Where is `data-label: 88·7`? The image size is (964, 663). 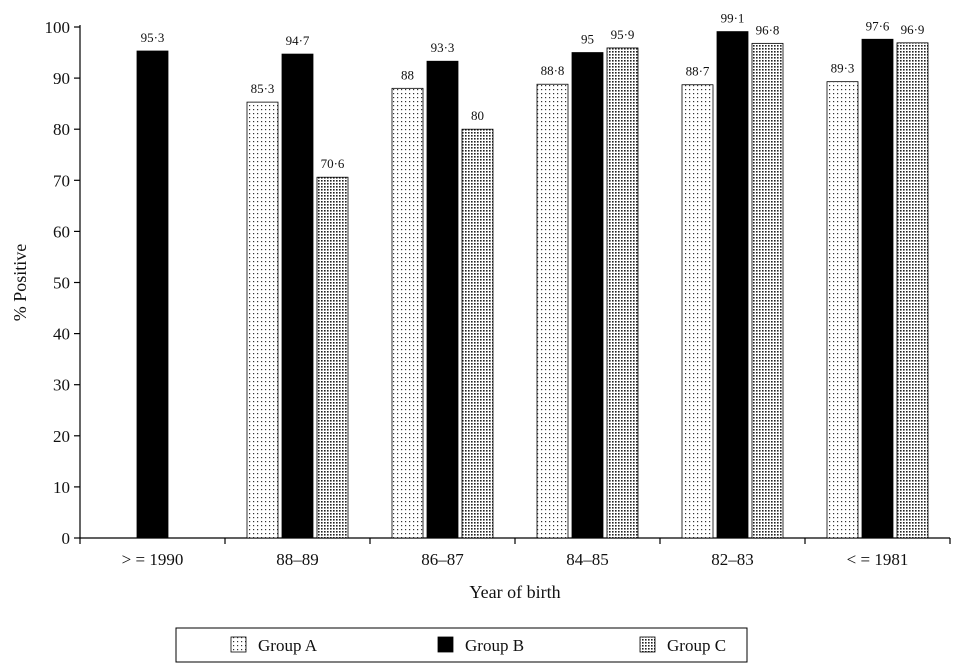 data-label: 88·7 is located at coordinates (698, 71).